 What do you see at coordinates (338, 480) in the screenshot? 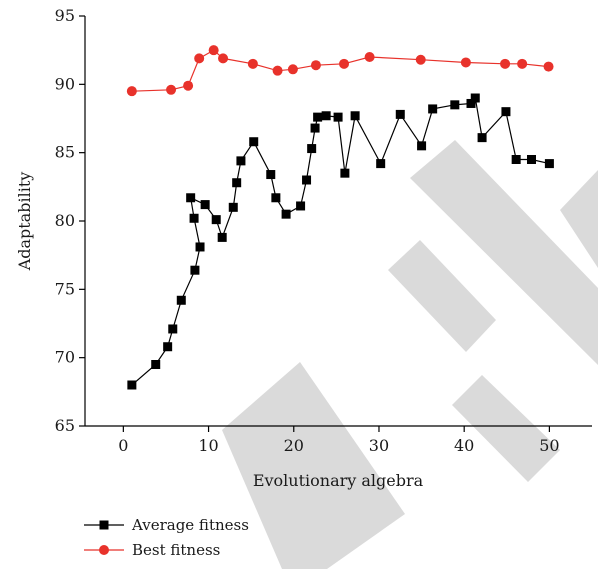
I see `x-axis-title: Evolutionary algebra` at bounding box center [338, 480].